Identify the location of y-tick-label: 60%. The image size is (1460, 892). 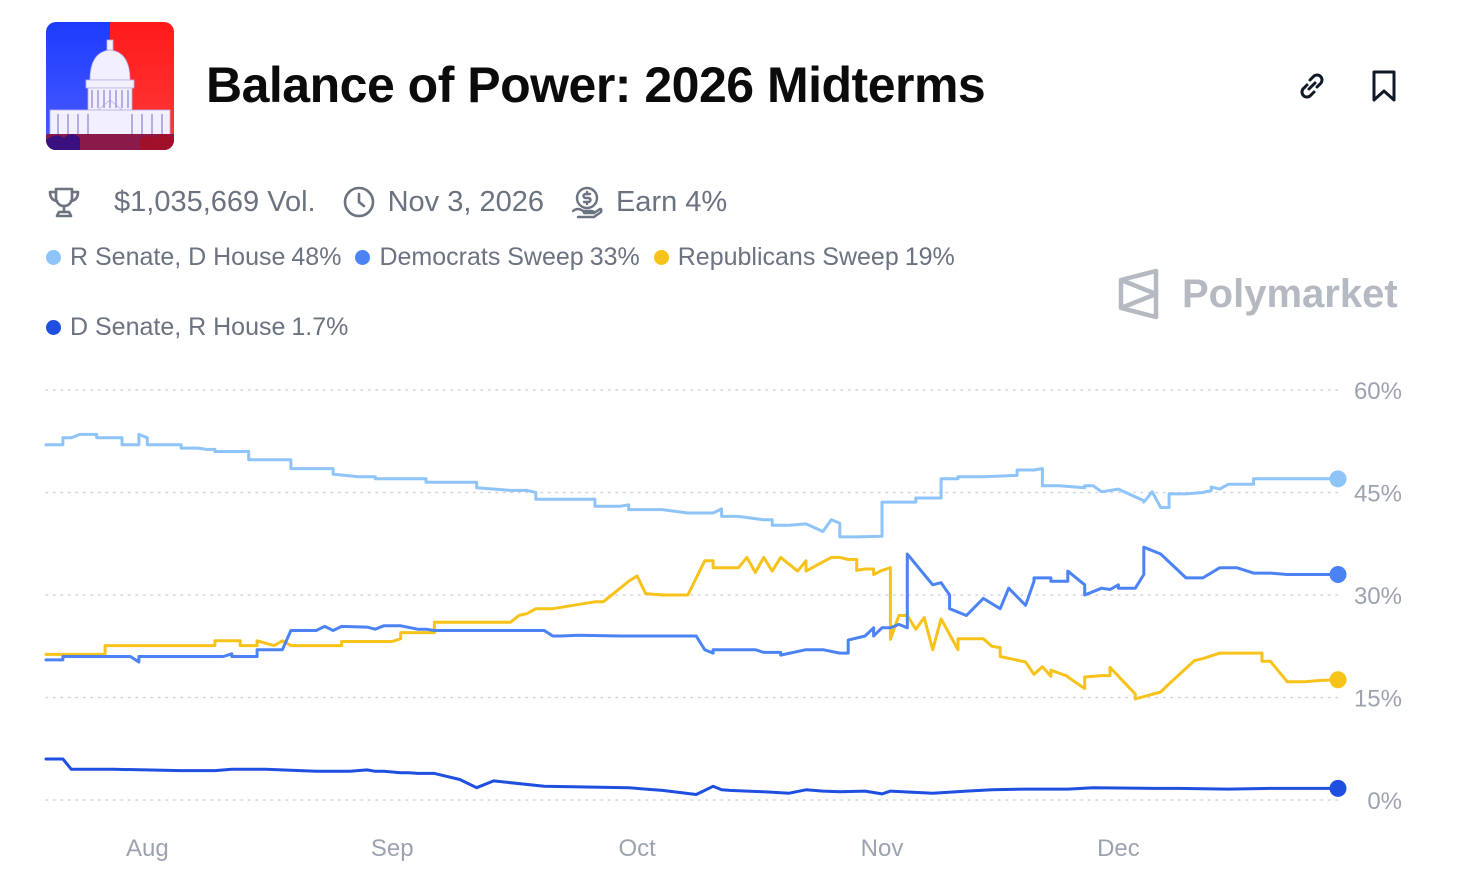
(1378, 391).